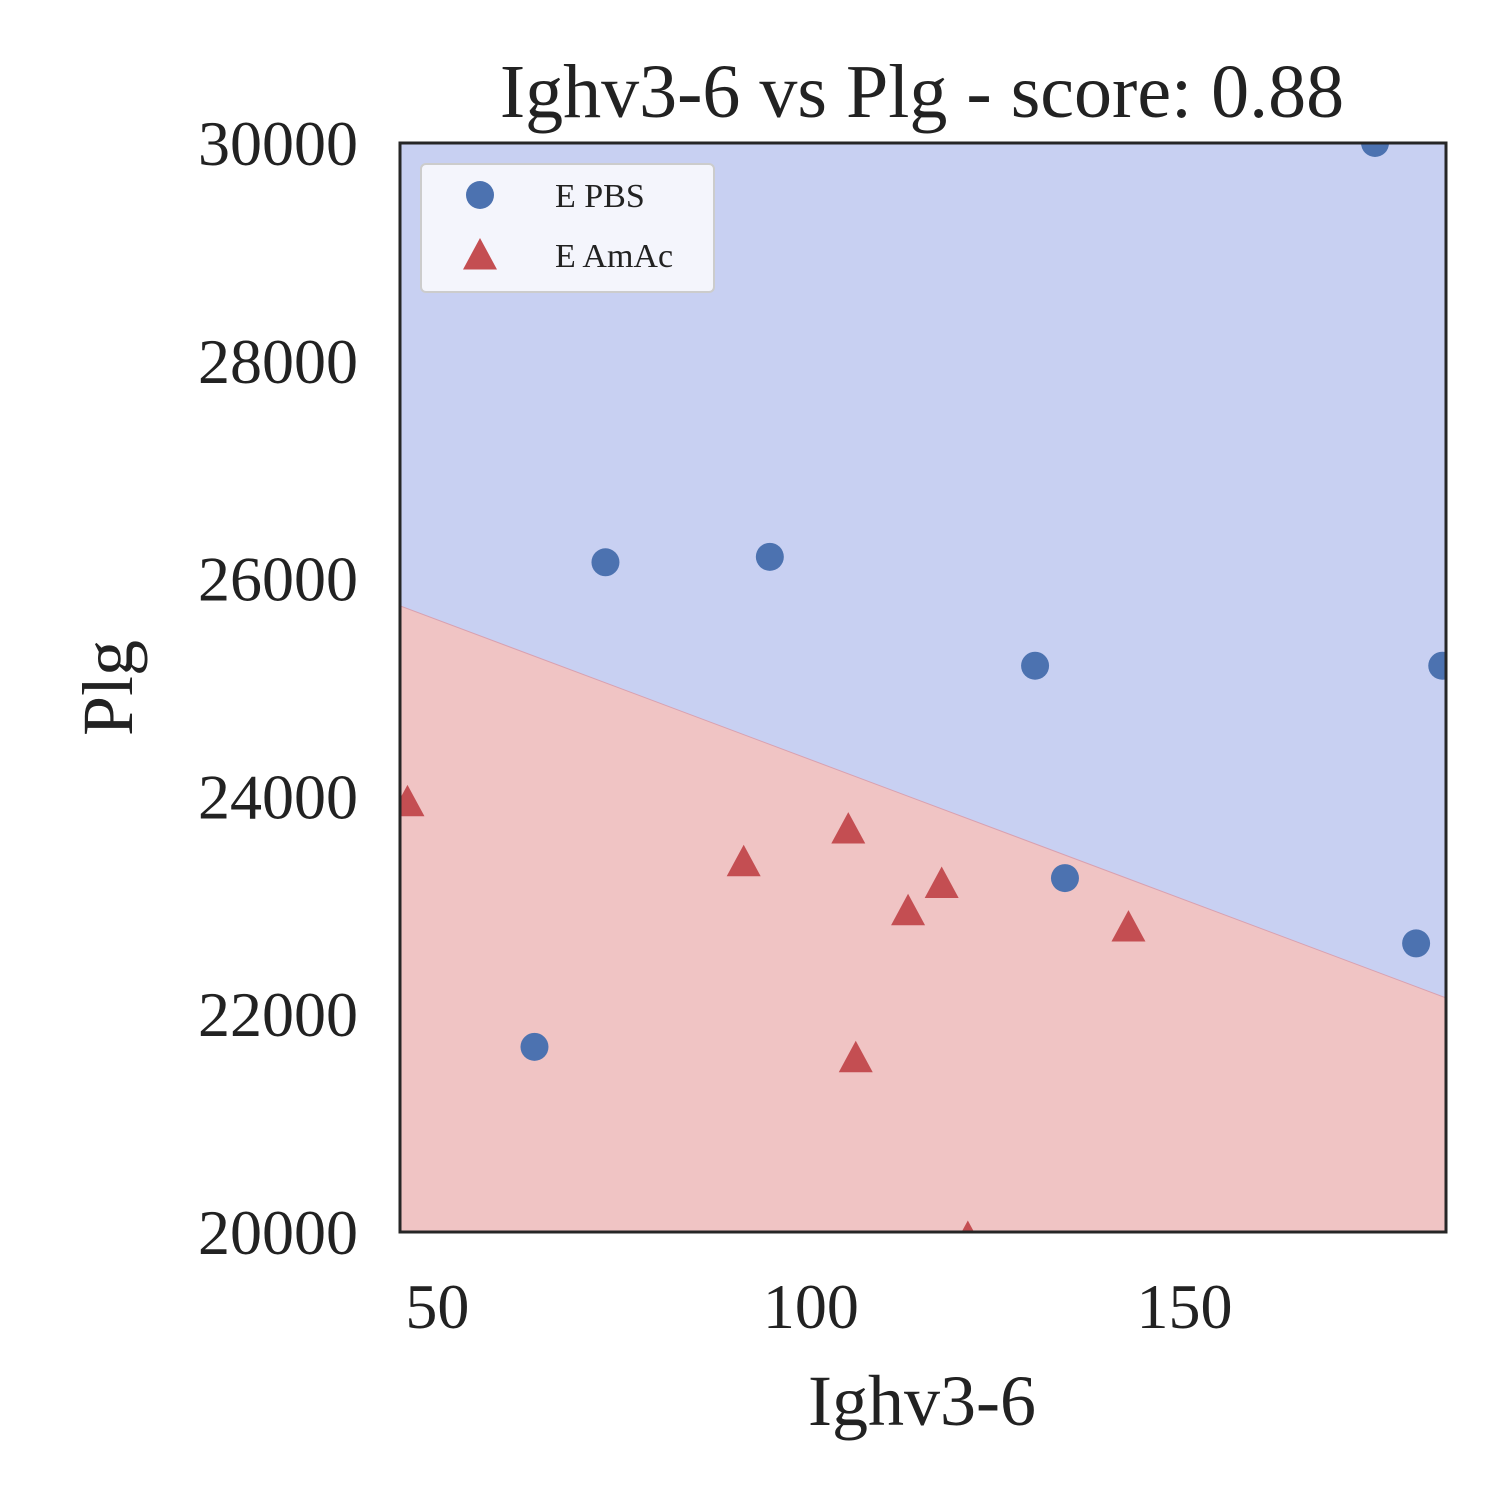 The width and height of the screenshot is (1500, 1500). What do you see at coordinates (1185, 1306) in the screenshot?
I see `x-tick-label: 150` at bounding box center [1185, 1306].